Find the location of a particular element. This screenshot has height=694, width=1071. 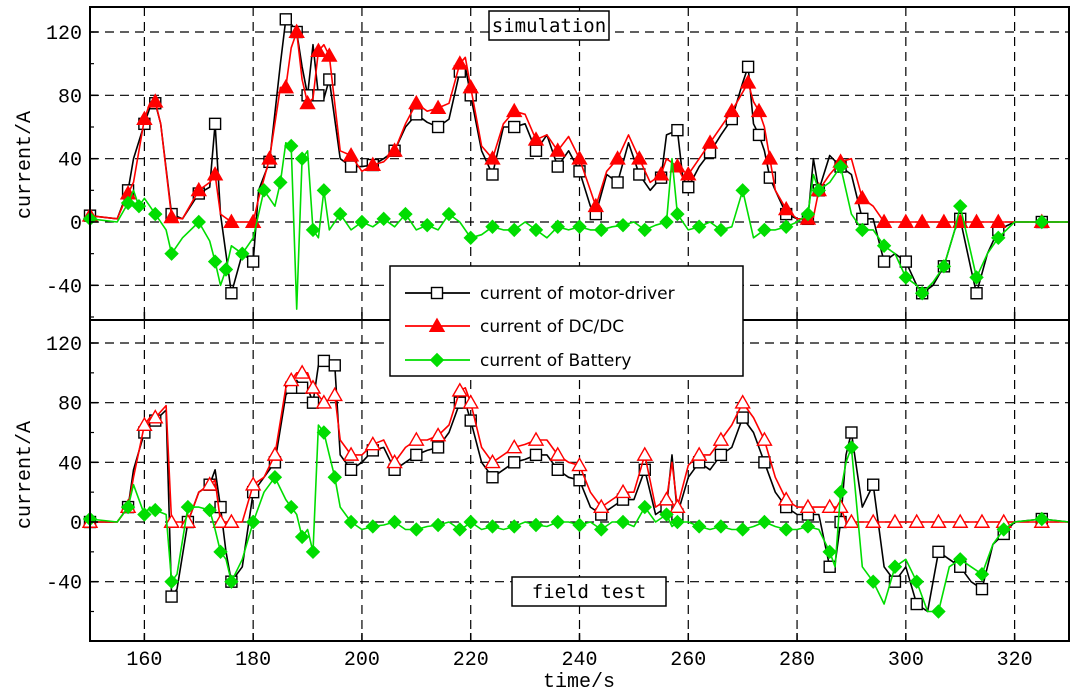

y-tick-label: 0 is located at coordinates (76, 224).